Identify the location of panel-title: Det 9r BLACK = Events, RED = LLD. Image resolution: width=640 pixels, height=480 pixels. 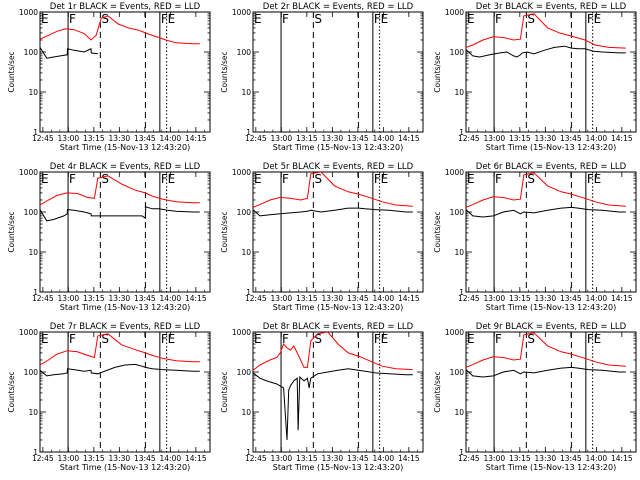
(551, 327).